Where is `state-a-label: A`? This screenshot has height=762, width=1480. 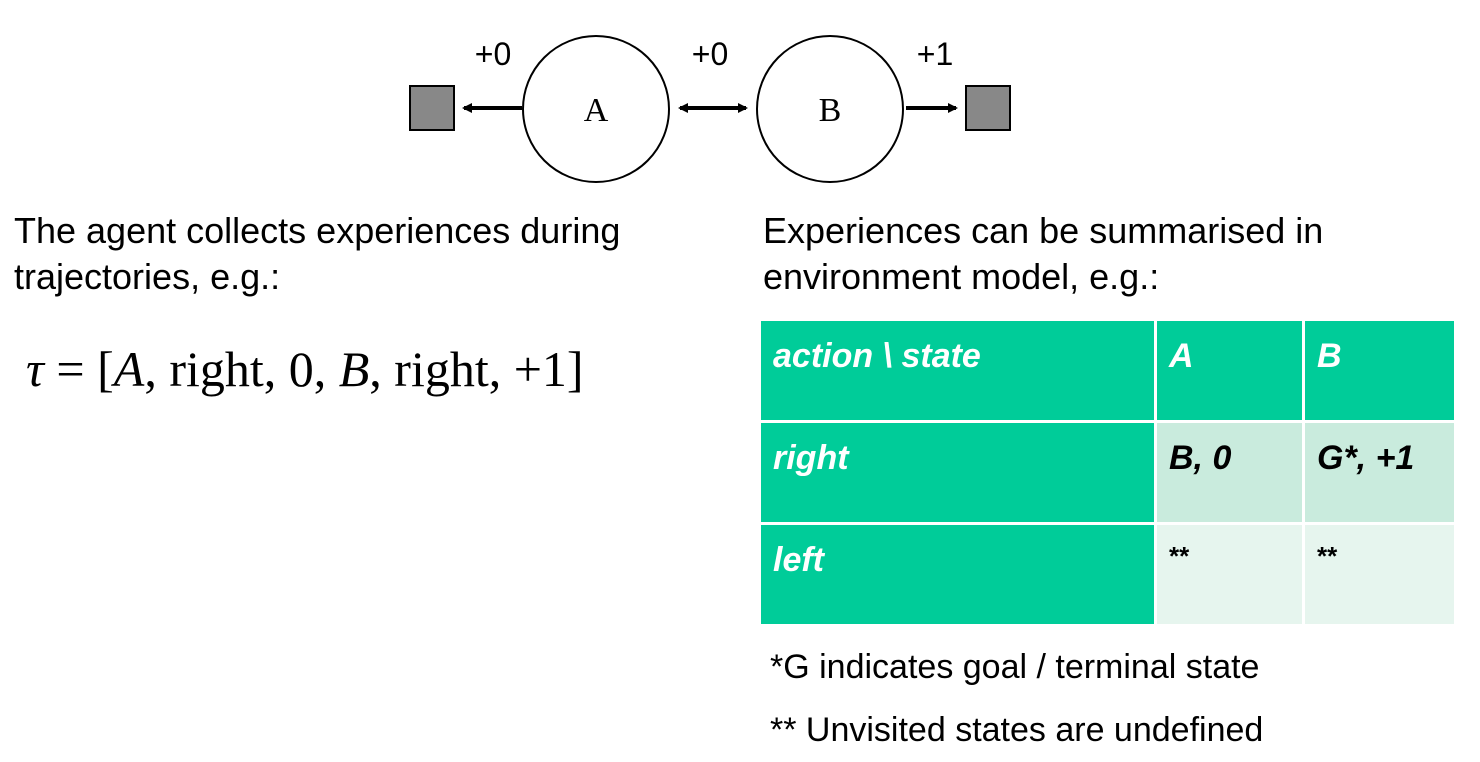
state-a-label: A is located at coordinates (596, 110).